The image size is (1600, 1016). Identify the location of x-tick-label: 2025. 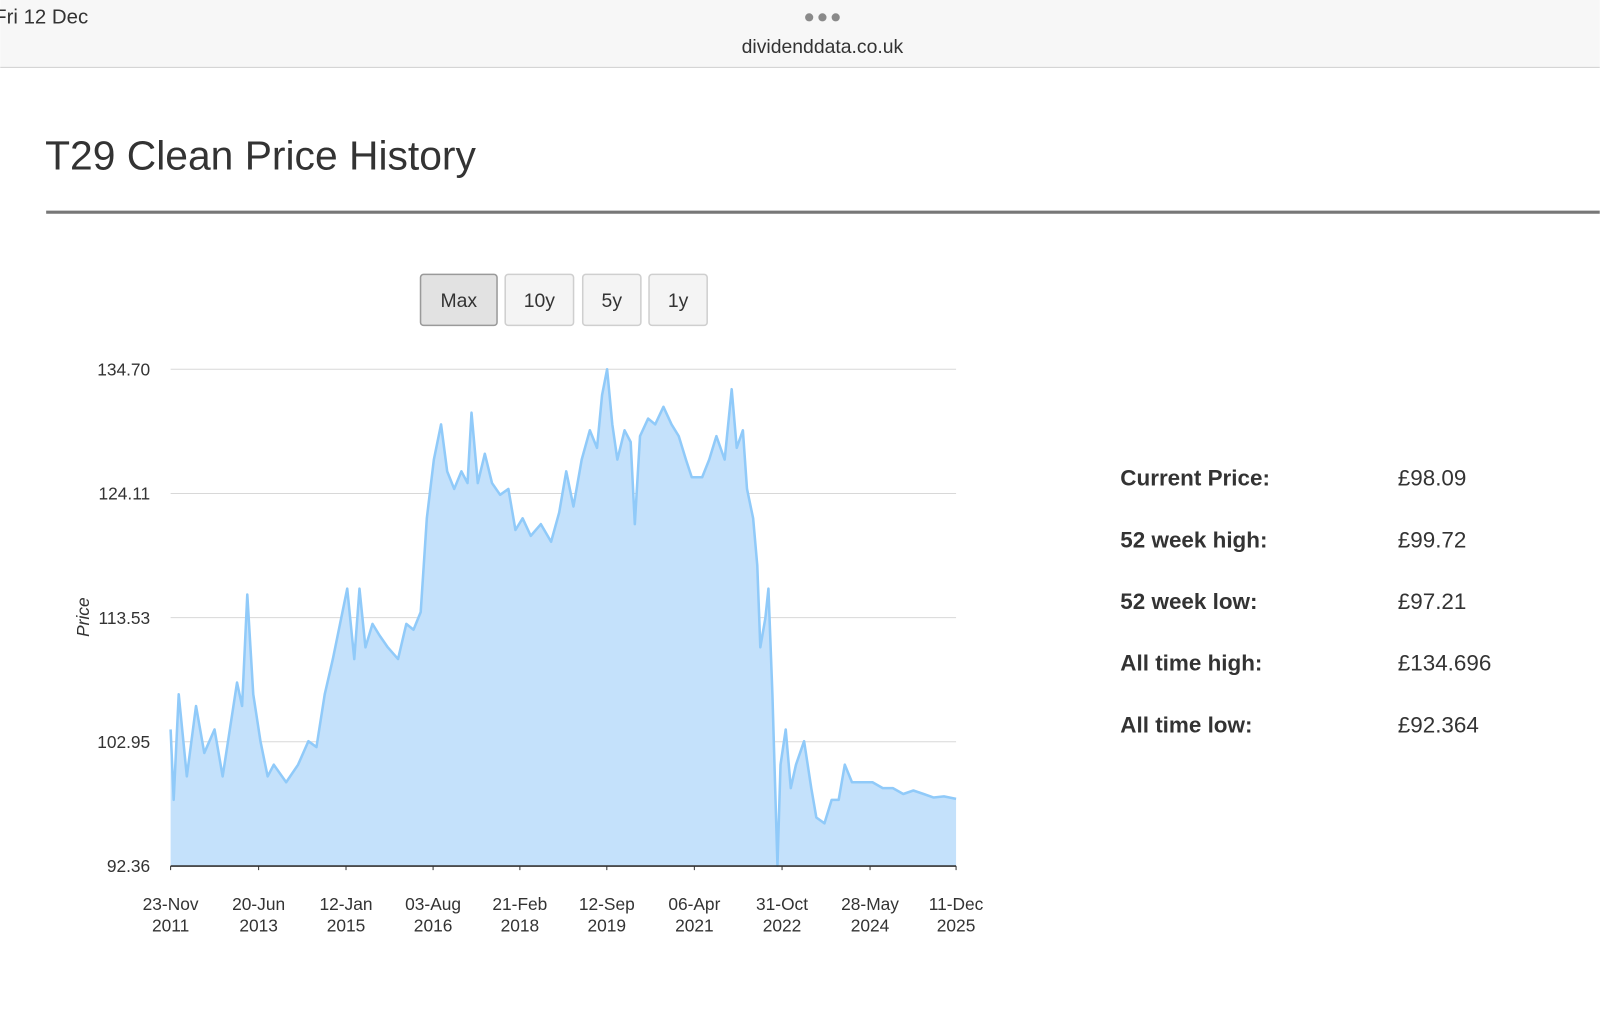
(956, 925).